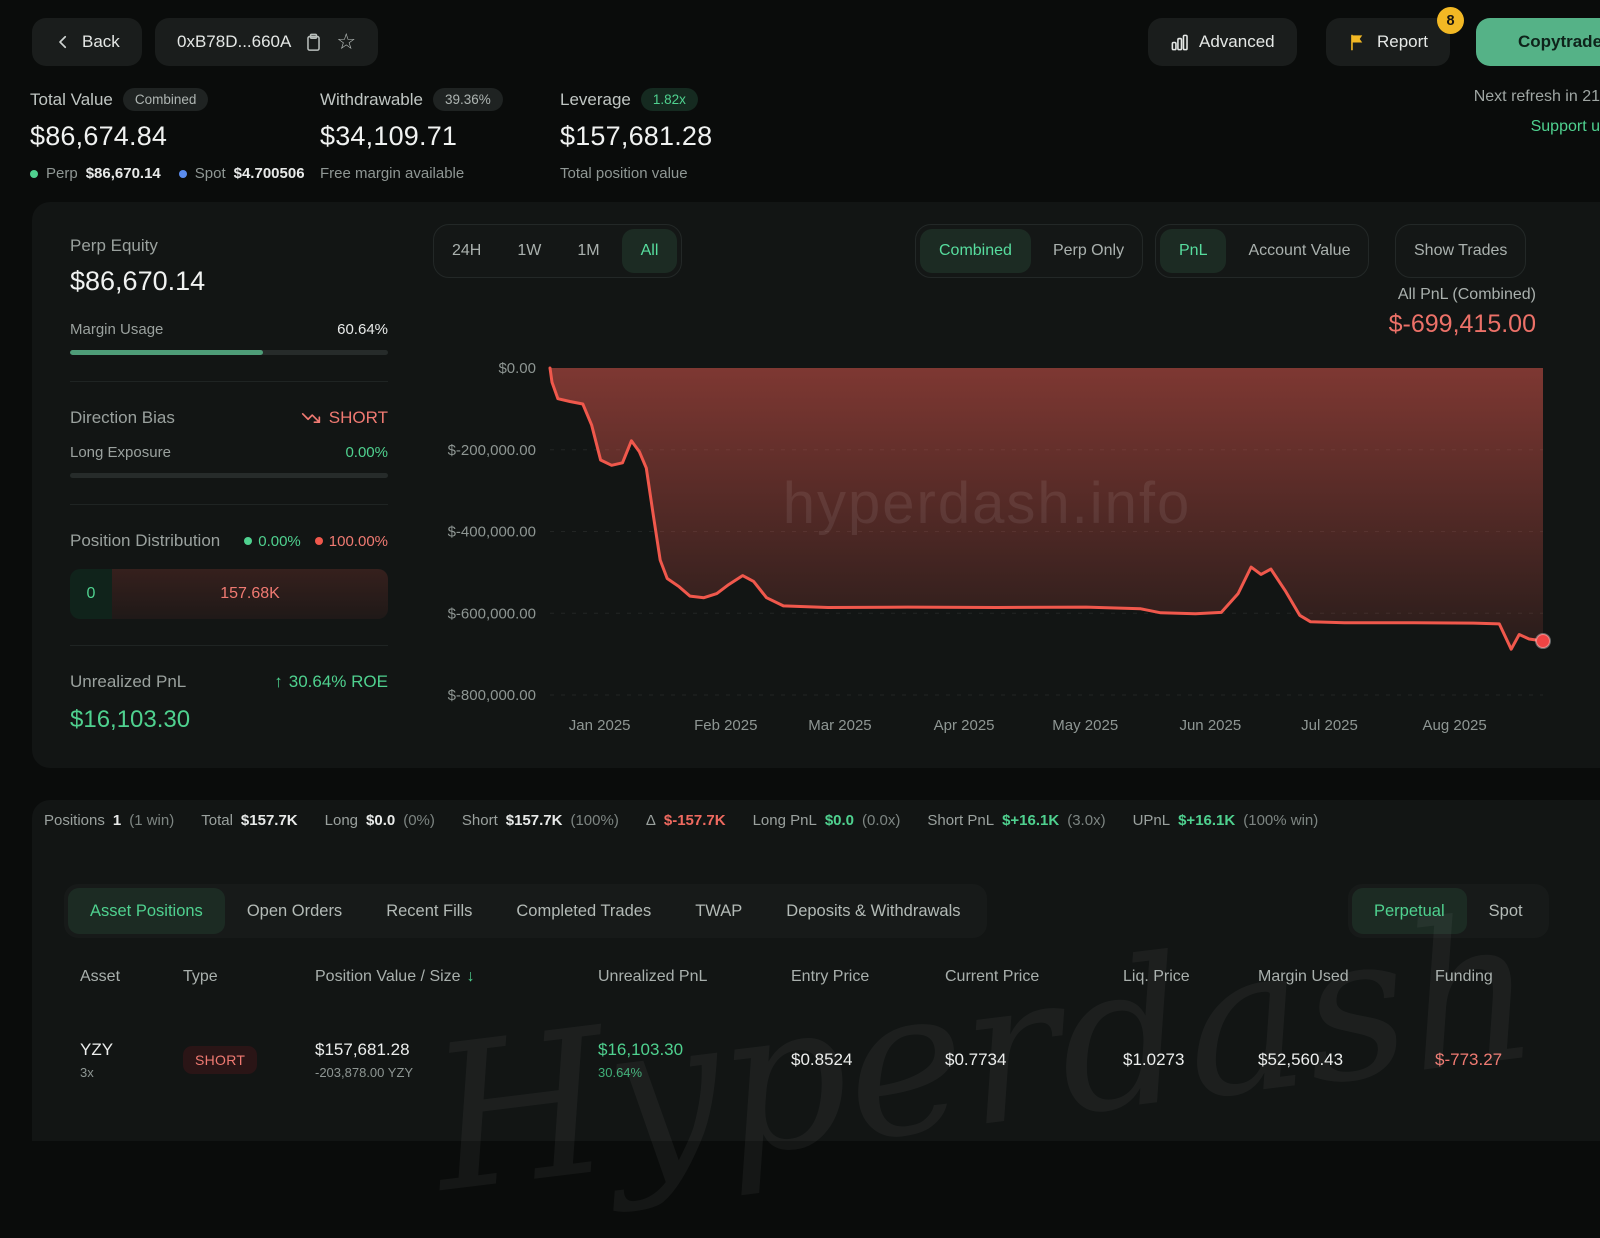 This screenshot has height=1238, width=1600. I want to click on long-pct: 0.00%, so click(279, 541).